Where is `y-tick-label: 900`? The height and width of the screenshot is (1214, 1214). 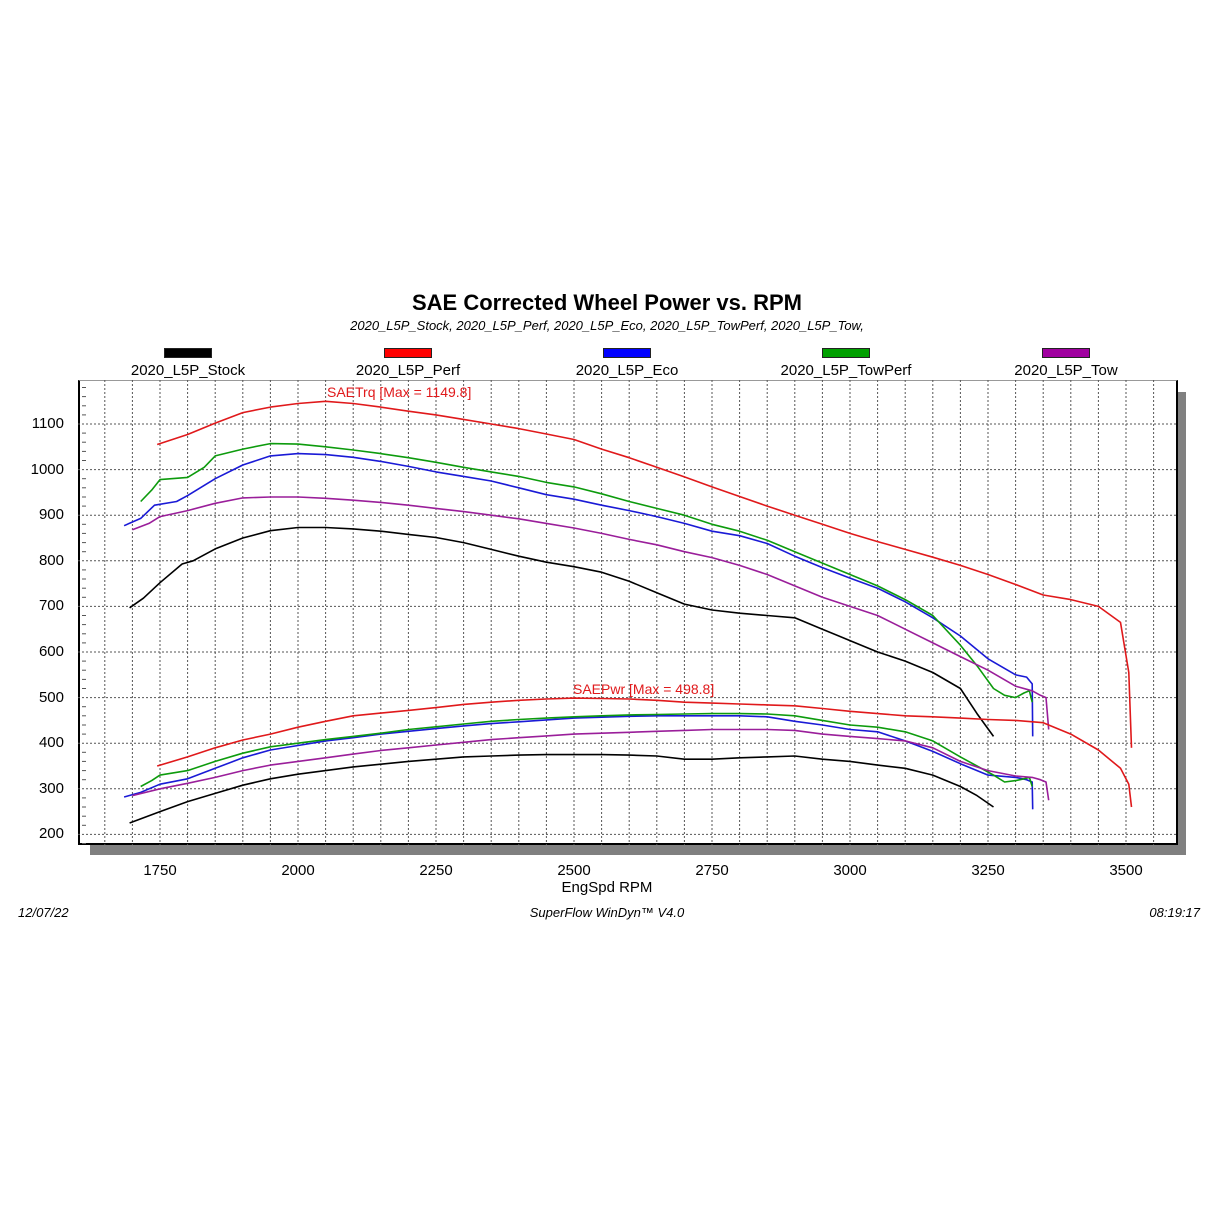 y-tick-label: 900 is located at coordinates (51, 515).